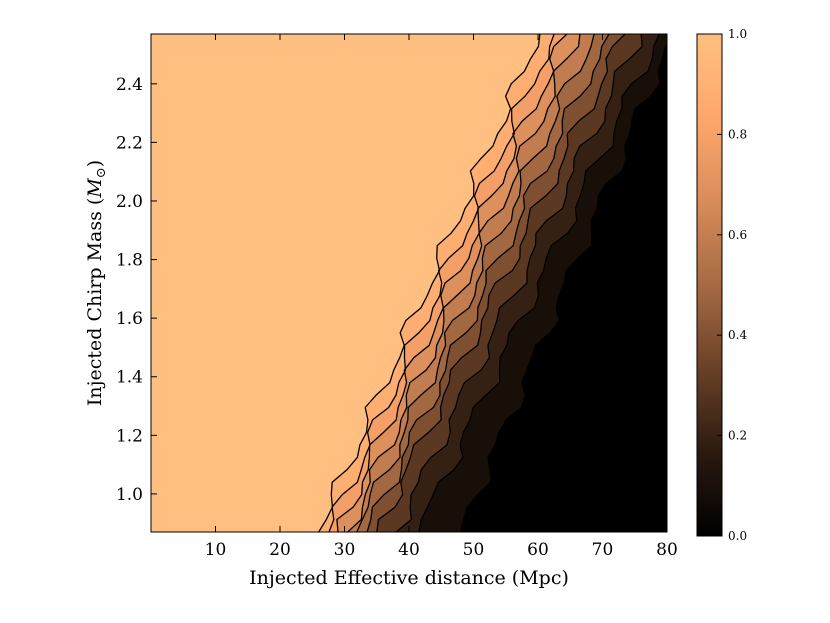 This screenshot has width=830, height=623. I want to click on x-tick-label: 60, so click(538, 550).